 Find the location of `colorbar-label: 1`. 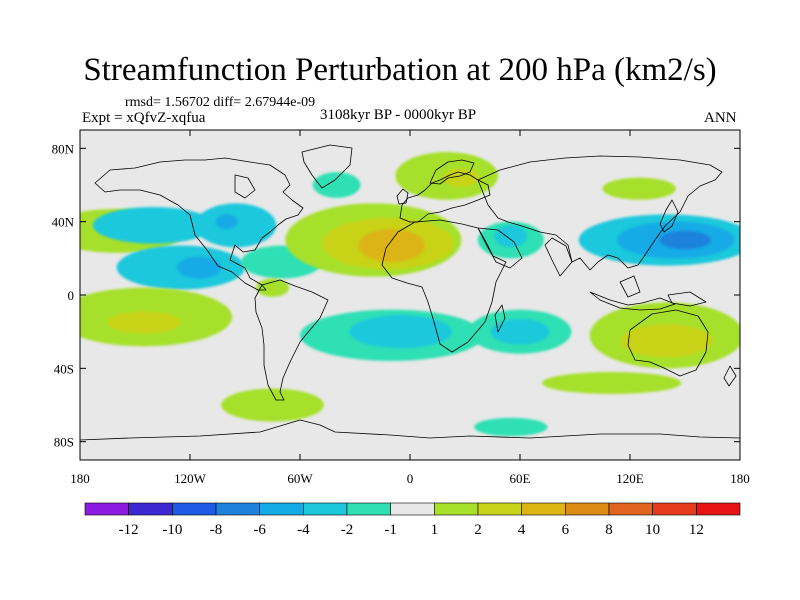

colorbar-label: 1 is located at coordinates (435, 530).